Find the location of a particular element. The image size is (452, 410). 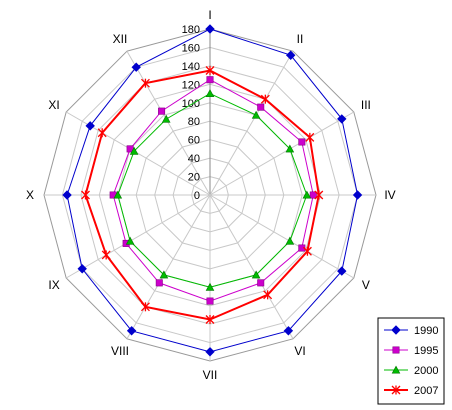

legend-item-2007: 2007 is located at coordinates (411, 391).